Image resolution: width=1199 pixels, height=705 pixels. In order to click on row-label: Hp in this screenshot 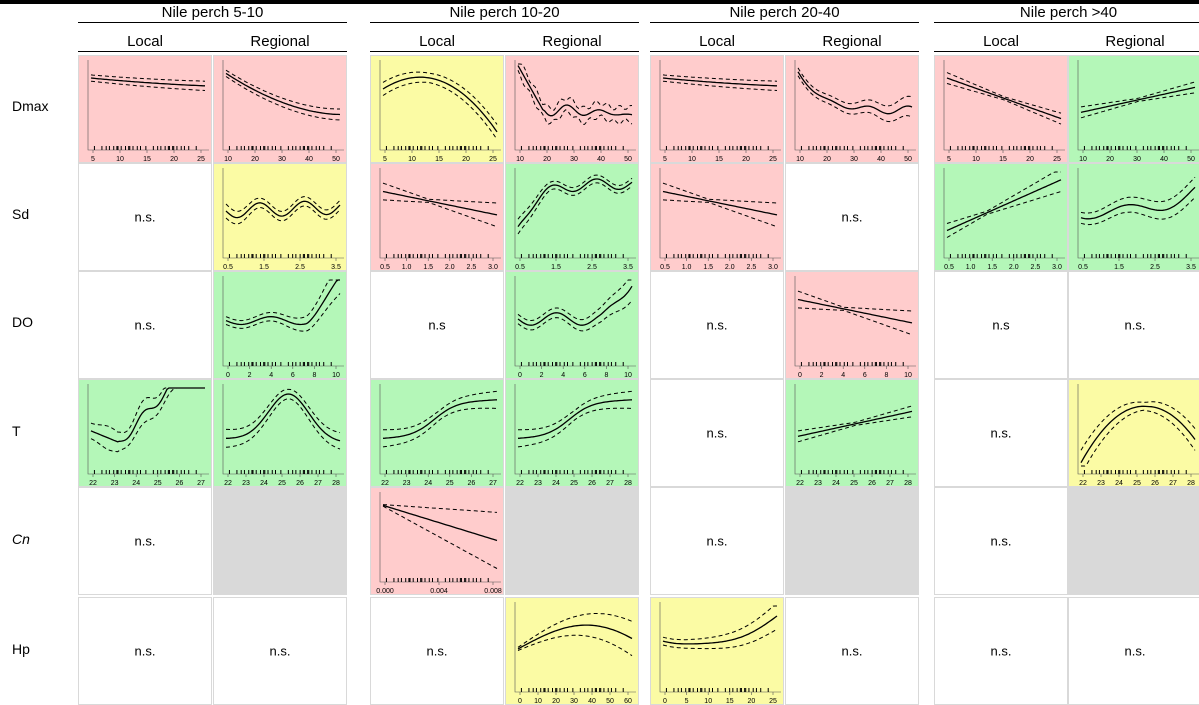, I will do `click(21, 649)`.